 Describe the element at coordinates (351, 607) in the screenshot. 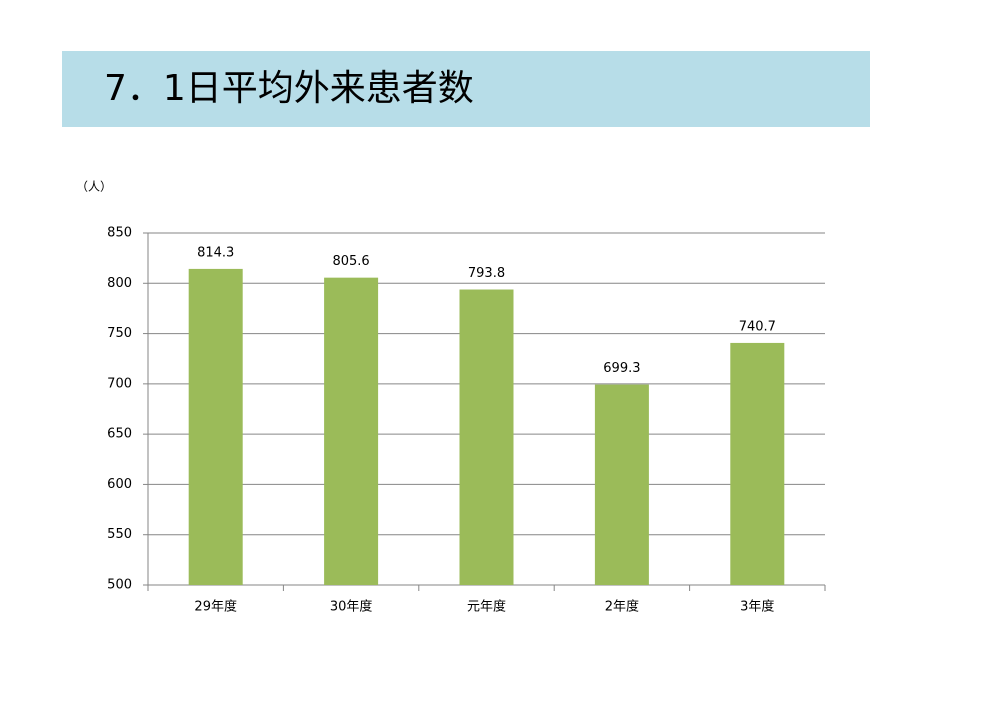

I see `x-tick-label: 30年度` at that location.